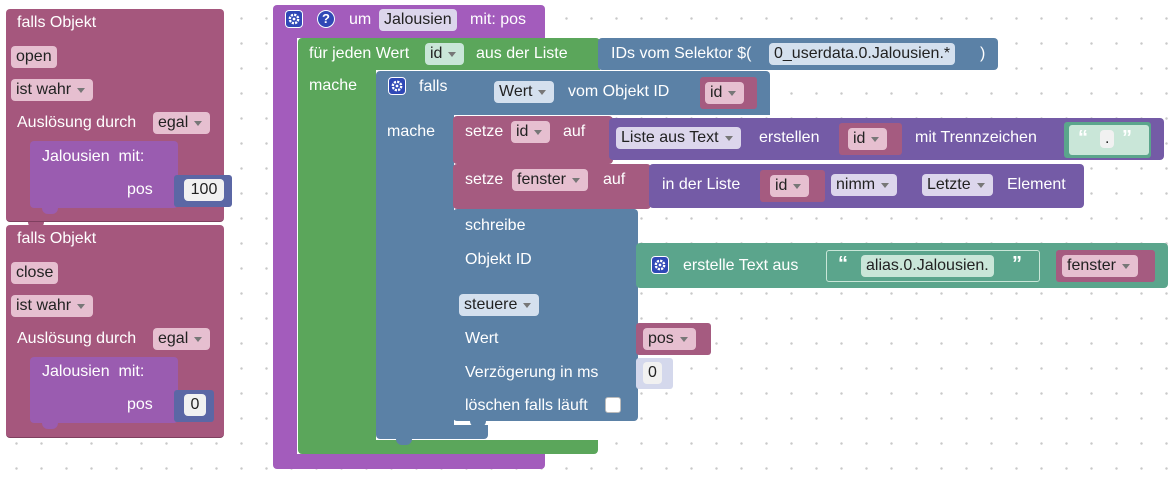 This screenshot has width=1174, height=479. I want to click on foreach-body, so click(337, 255).